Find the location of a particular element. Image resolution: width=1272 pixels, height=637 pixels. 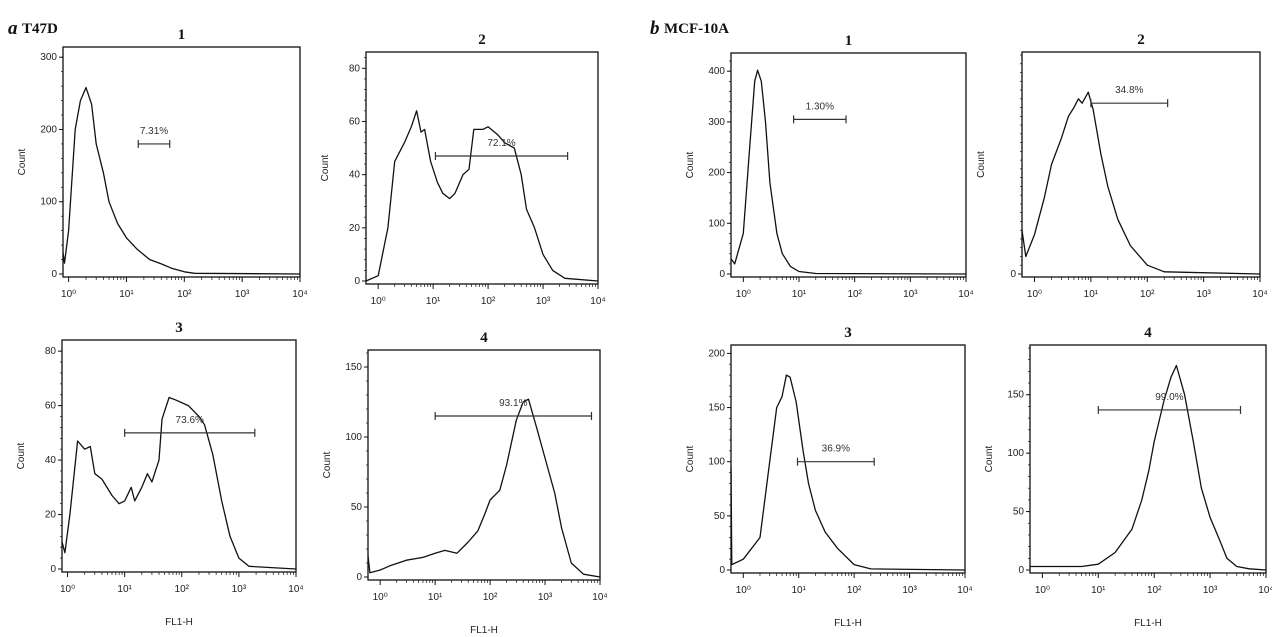

panel-title: 4 is located at coordinates (1148, 333).